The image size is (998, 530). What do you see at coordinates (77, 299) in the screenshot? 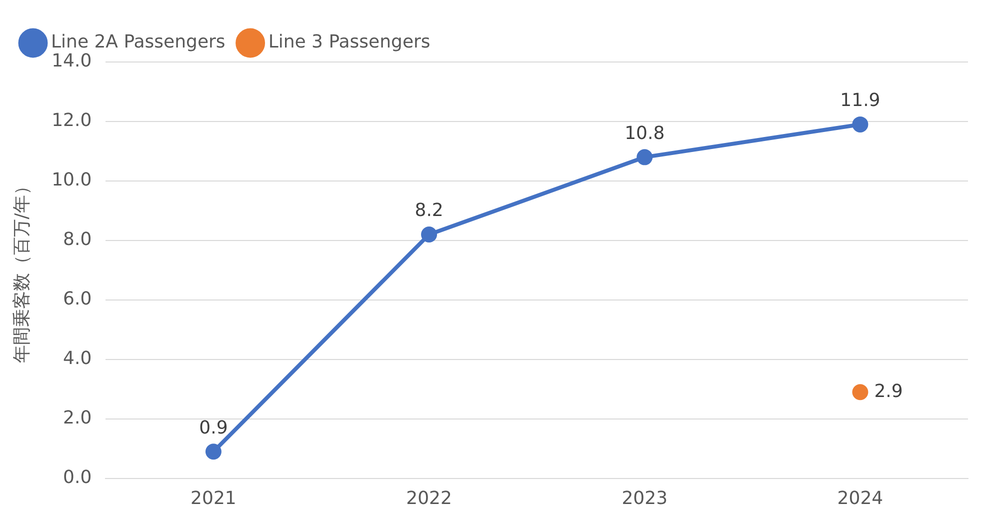
I see `y-tick-label: 6.0` at bounding box center [77, 299].